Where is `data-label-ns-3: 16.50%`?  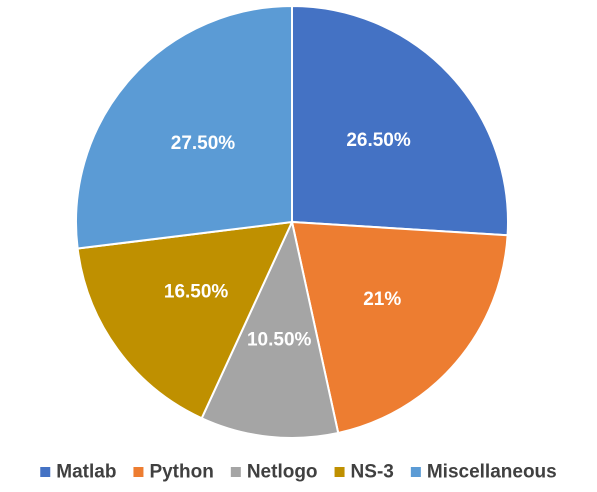 data-label-ns-3: 16.50% is located at coordinates (196, 292).